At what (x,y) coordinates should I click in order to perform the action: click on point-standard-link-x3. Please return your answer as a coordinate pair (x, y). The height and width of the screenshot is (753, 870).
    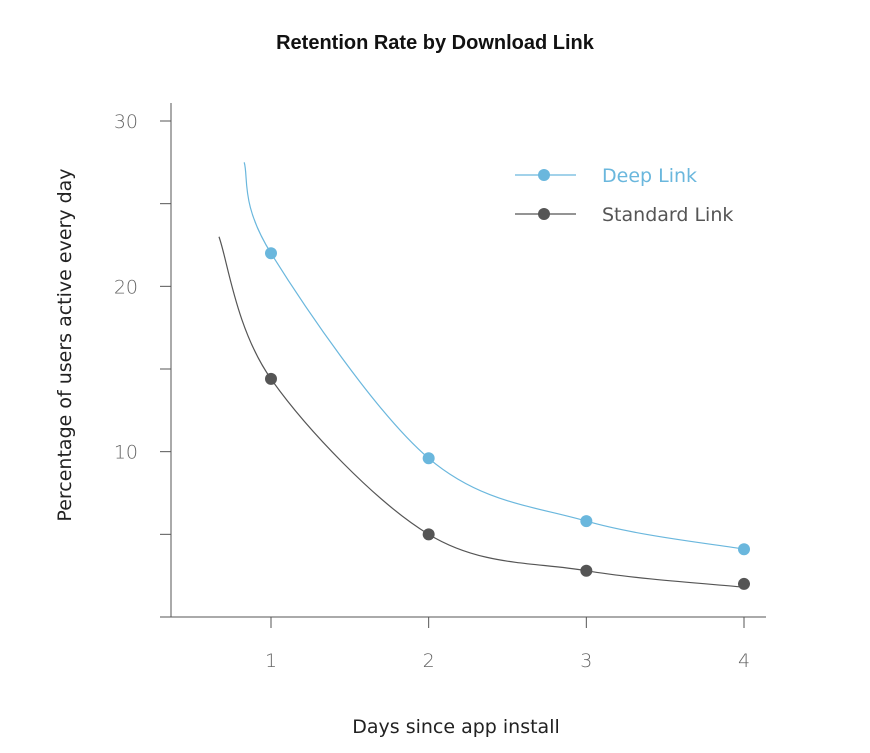
    Looking at the image, I should click on (586, 570).